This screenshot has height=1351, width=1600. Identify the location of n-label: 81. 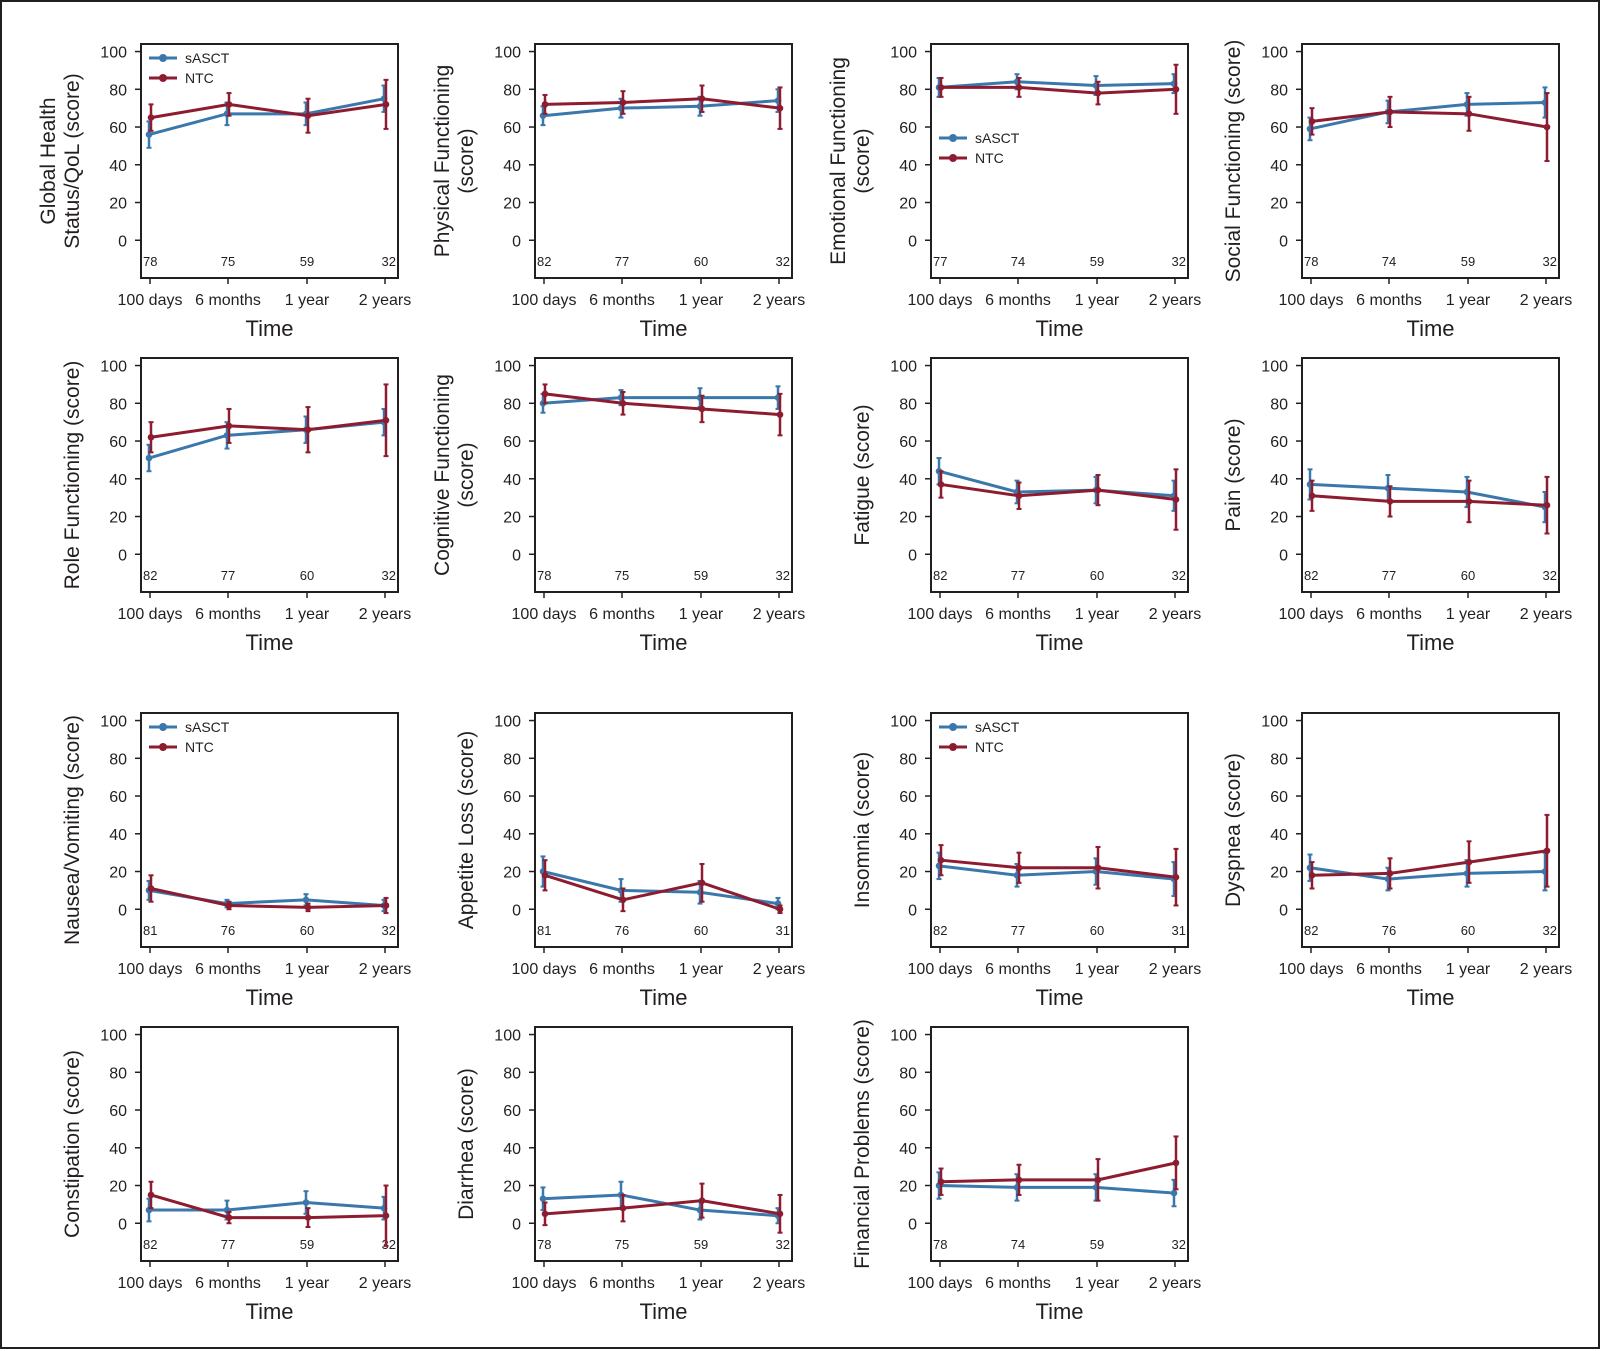
(544, 930).